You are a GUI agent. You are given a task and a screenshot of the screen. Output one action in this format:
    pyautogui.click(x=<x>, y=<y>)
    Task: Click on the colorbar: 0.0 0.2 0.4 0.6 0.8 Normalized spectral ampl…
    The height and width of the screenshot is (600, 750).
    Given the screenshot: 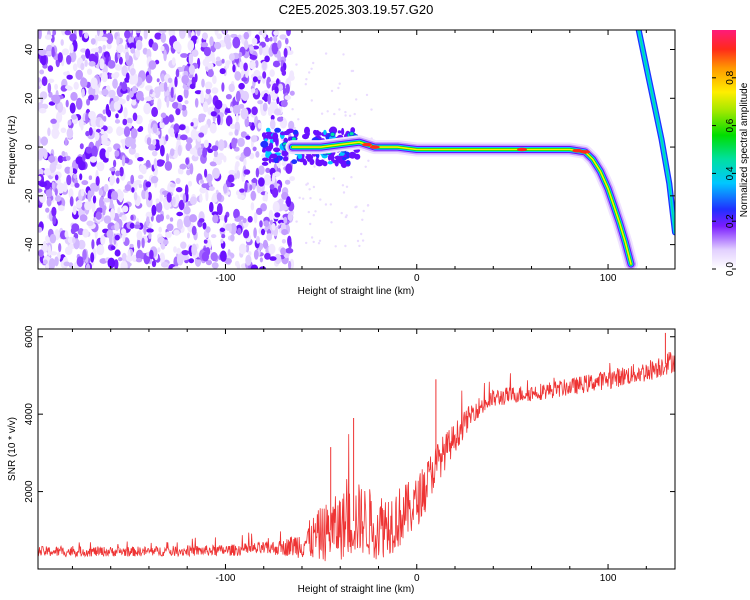 What is the action you would take?
    pyautogui.click(x=731, y=153)
    